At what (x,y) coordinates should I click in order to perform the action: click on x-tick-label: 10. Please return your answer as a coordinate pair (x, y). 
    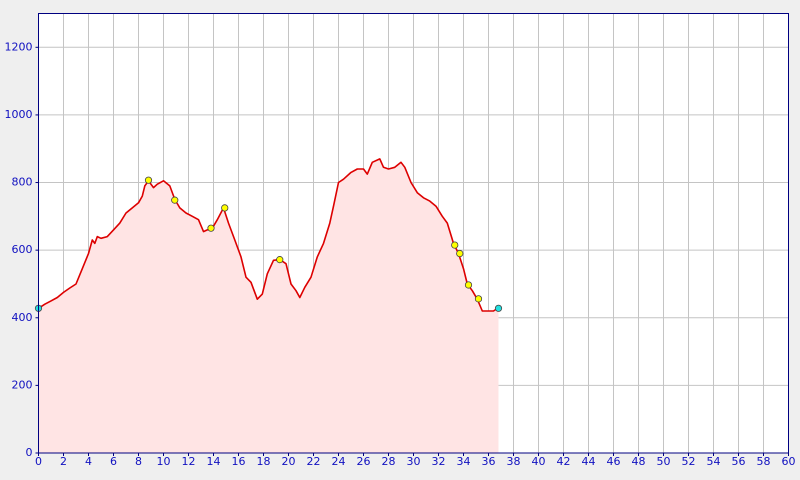
    Looking at the image, I should click on (164, 461).